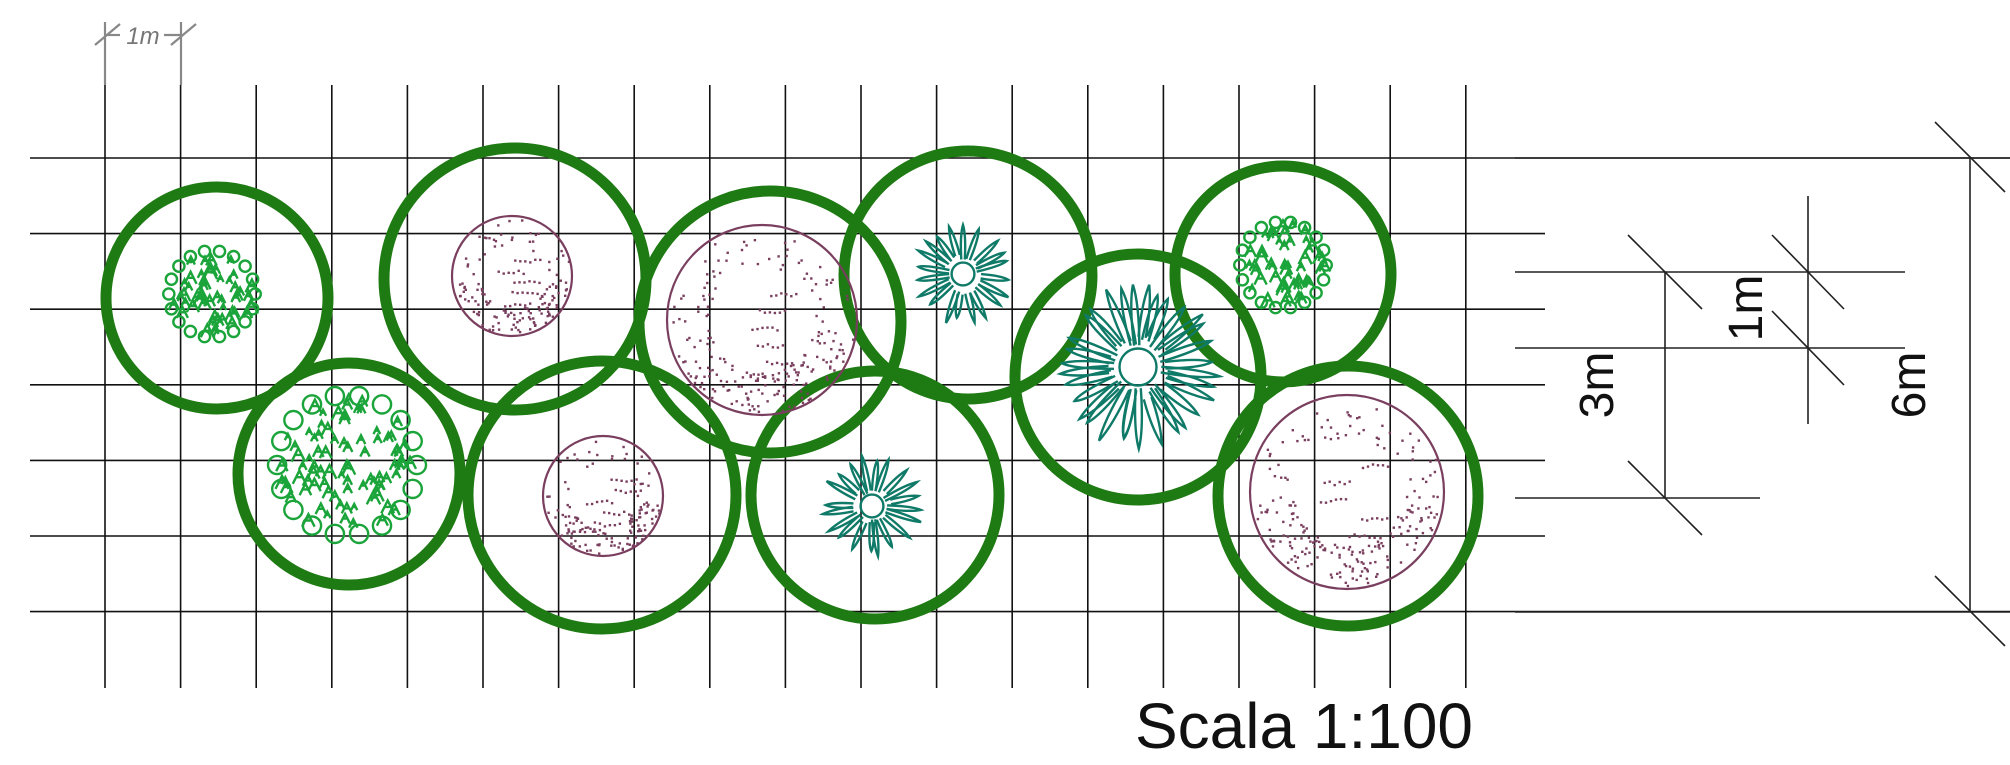 This screenshot has height=765, width=2010. What do you see at coordinates (1597, 385) in the screenshot?
I see `dimension-label-3m: 3m` at bounding box center [1597, 385].